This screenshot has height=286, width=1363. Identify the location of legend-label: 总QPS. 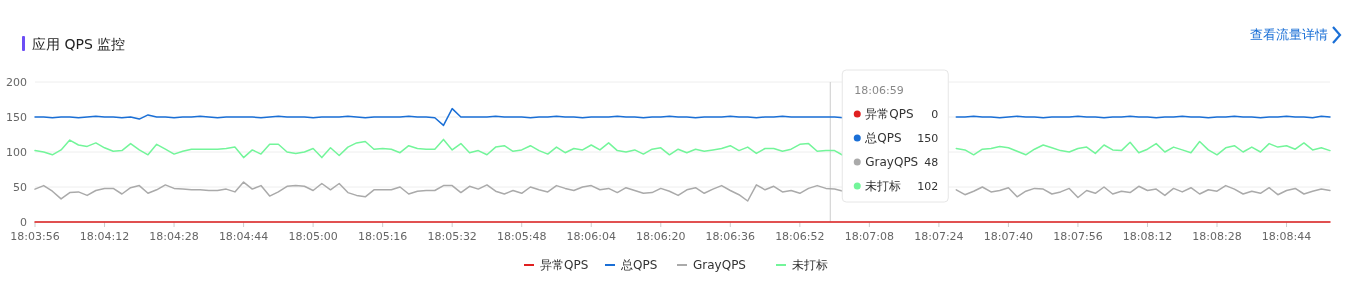
(883, 138).